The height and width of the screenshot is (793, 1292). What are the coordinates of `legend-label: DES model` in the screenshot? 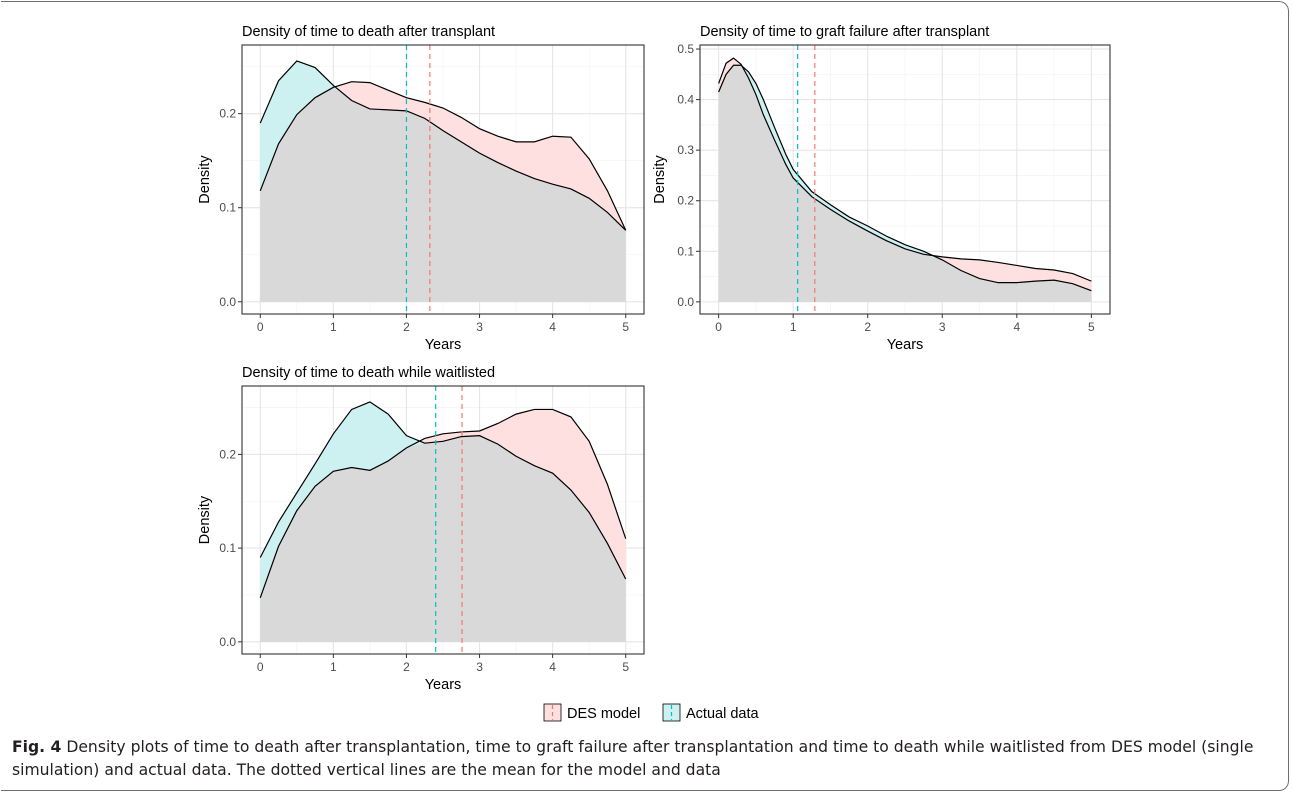 It's located at (603, 714).